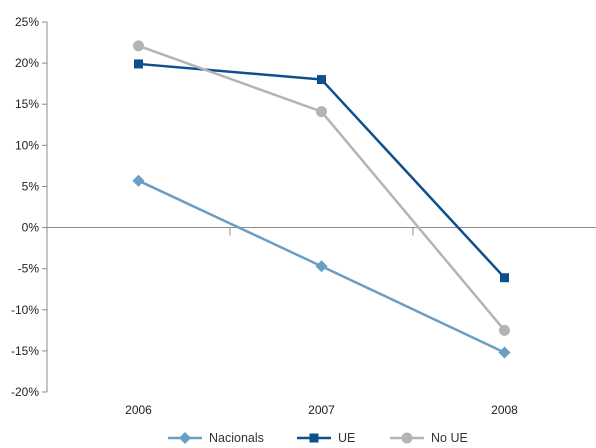 The image size is (596, 448). Describe the element at coordinates (504, 410) in the screenshot. I see `x-tick-label: 2008` at that location.